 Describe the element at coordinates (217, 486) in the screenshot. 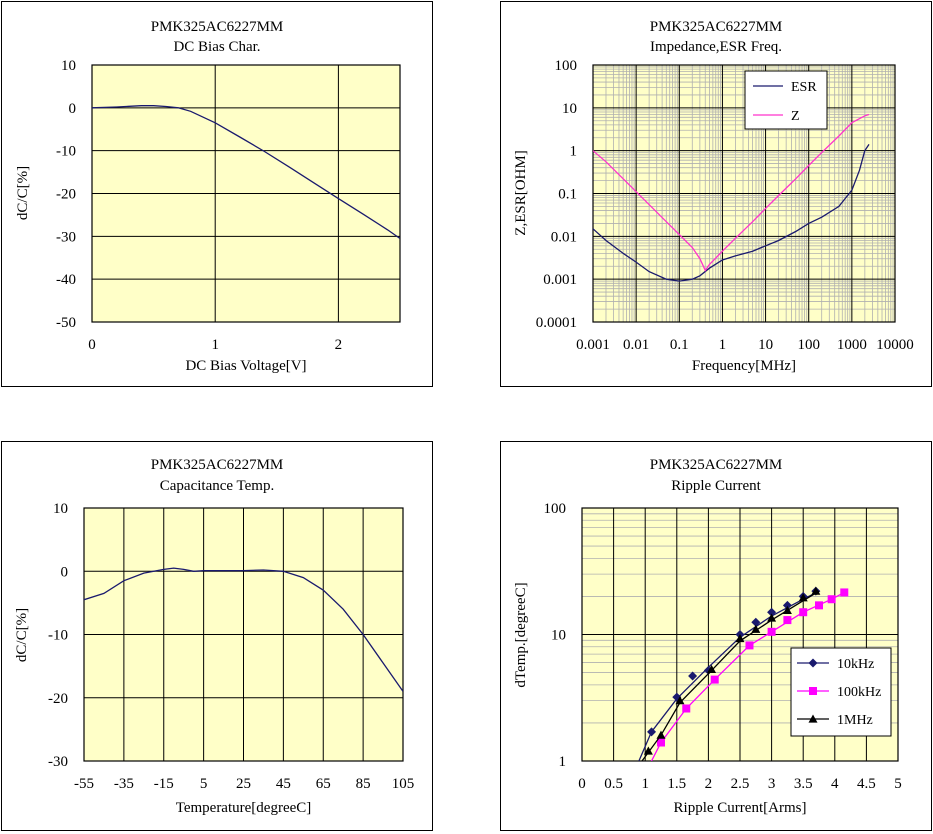

I see `chart-subtitle: Capacitance Temp.` at that location.